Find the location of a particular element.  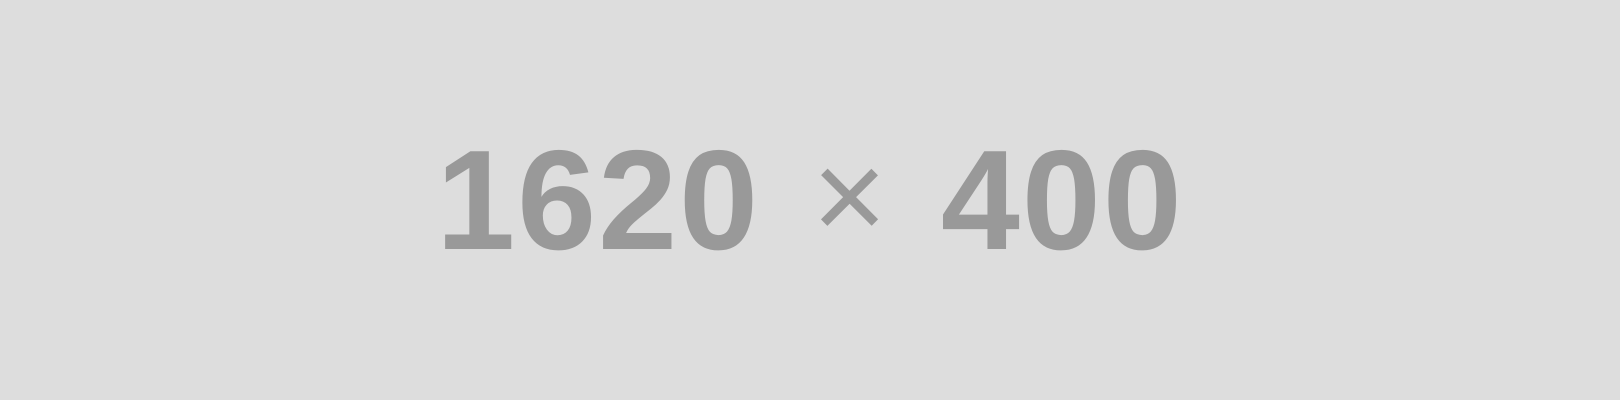

height-text: 400 is located at coordinates (1062, 200).